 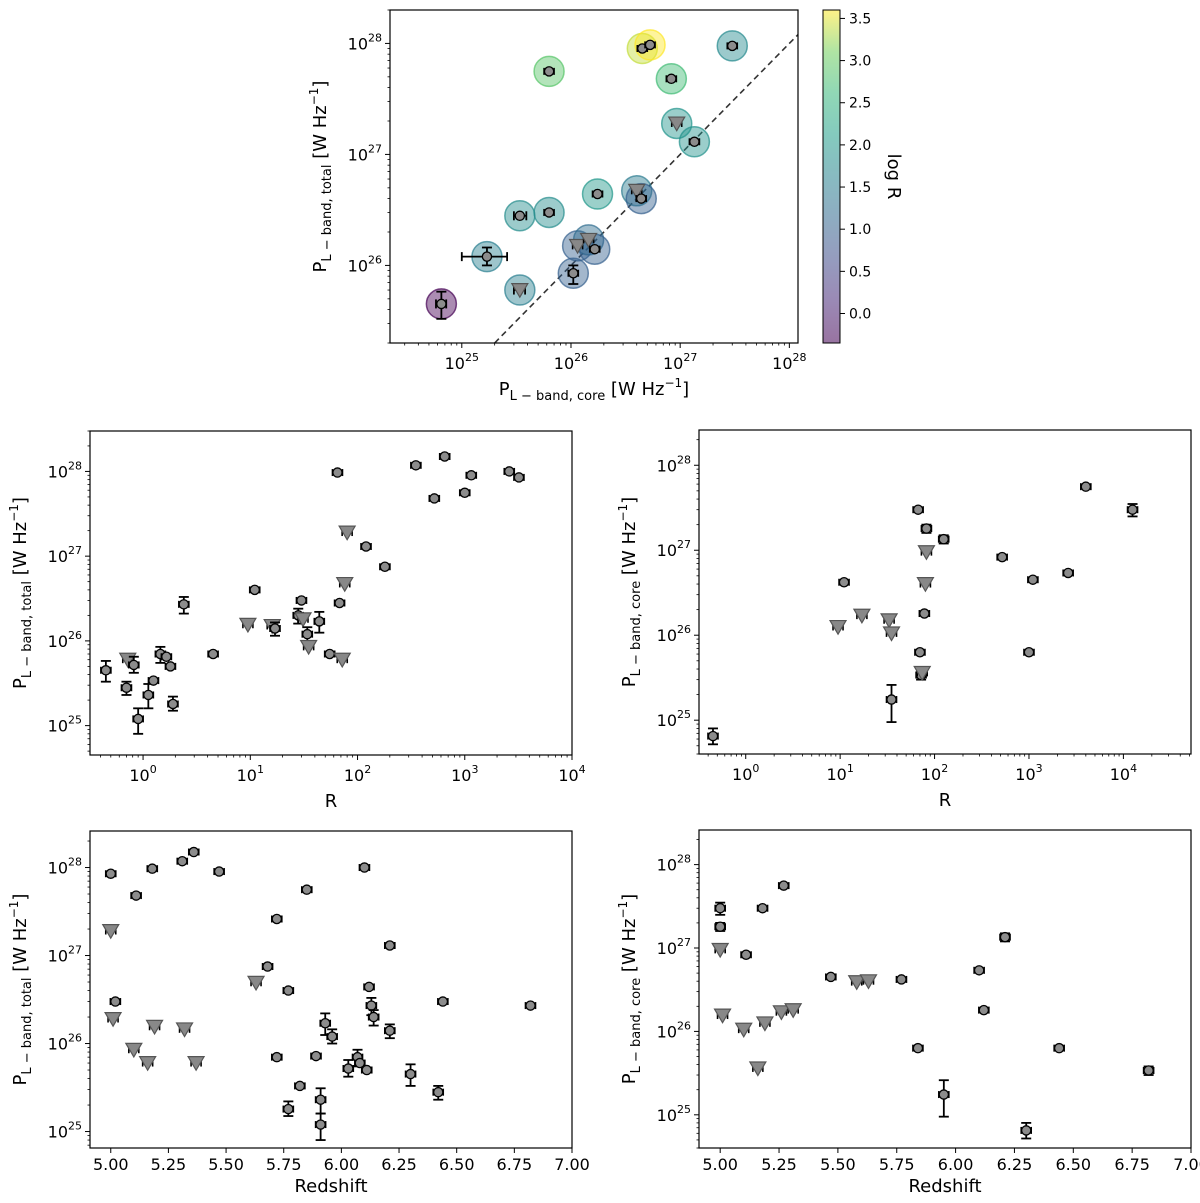 What do you see at coordinates (399, 1164) in the screenshot?
I see `x-tick-label: 6.25` at bounding box center [399, 1164].